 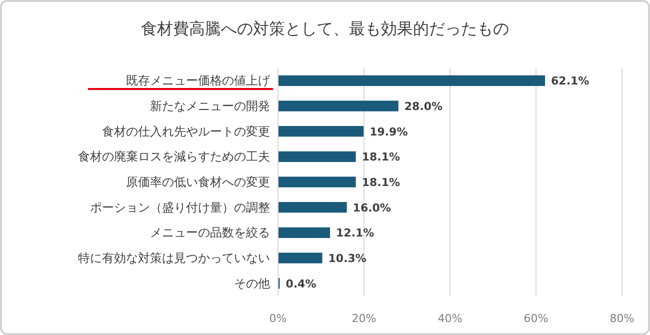 I want to click on data-label: 0.4%, so click(x=301, y=283).